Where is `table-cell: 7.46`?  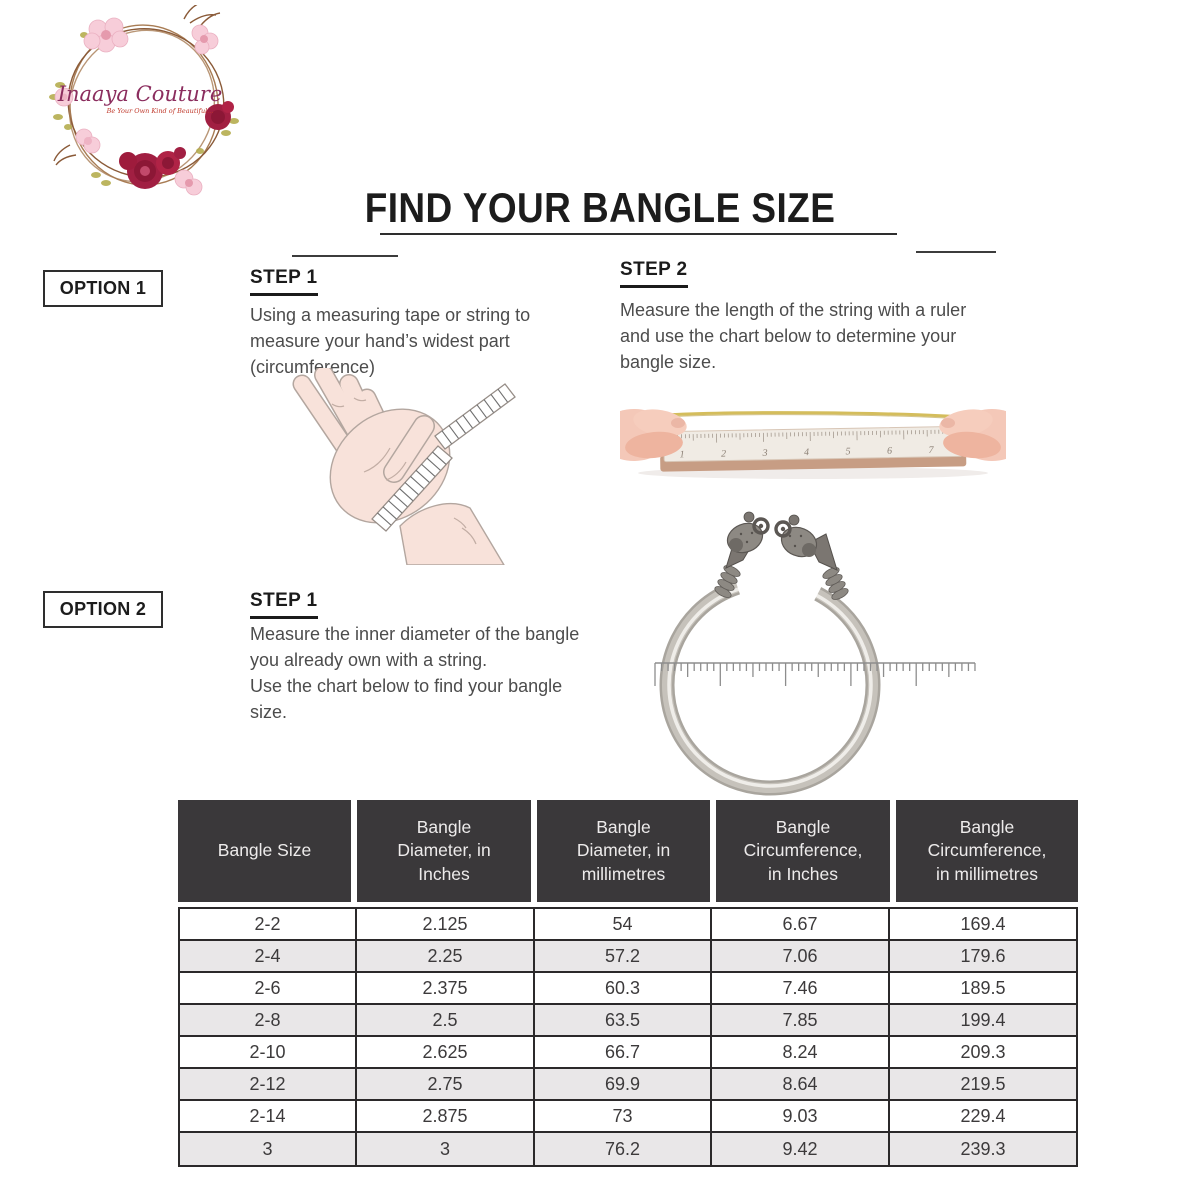 table-cell: 7.46 is located at coordinates (801, 988).